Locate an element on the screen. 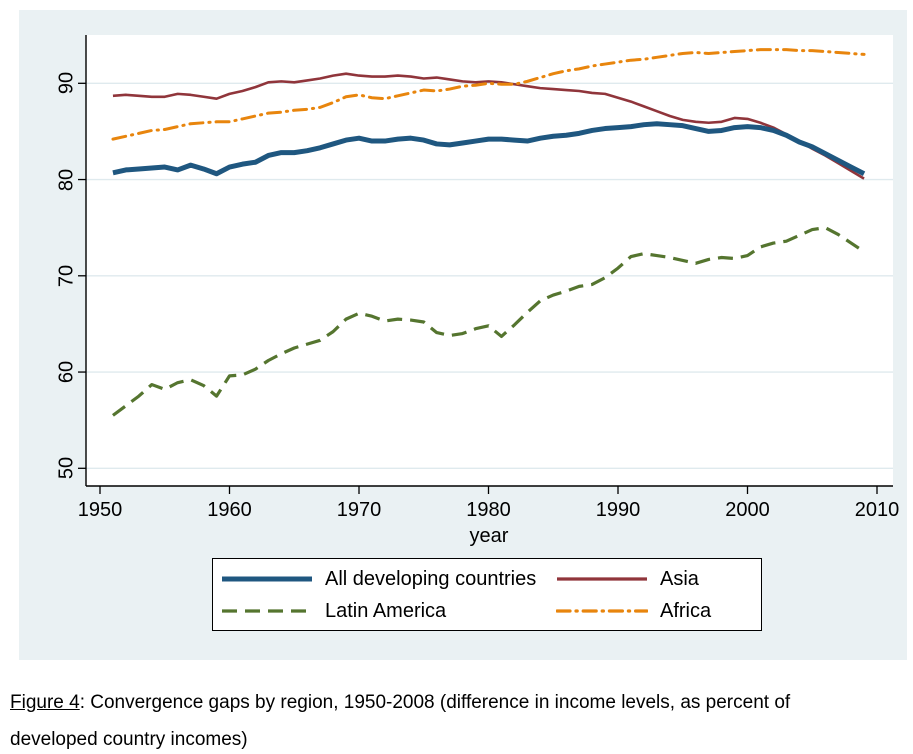  x-tick-label: 1990 is located at coordinates (618, 510).